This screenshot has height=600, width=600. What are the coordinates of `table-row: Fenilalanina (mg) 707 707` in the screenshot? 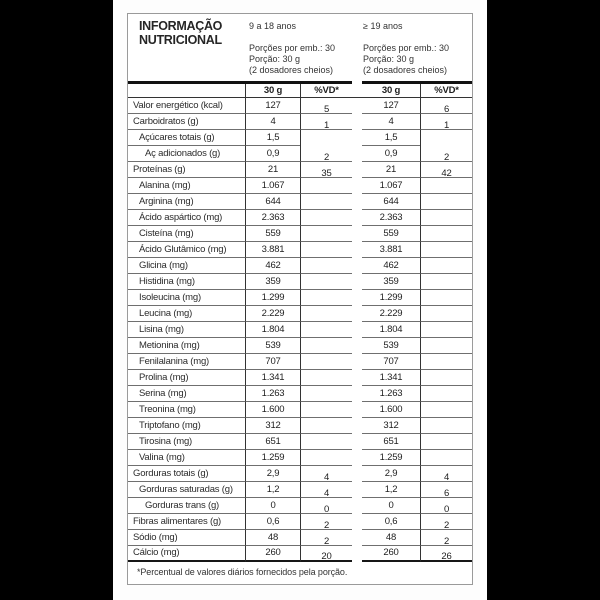 It's located at (300, 361).